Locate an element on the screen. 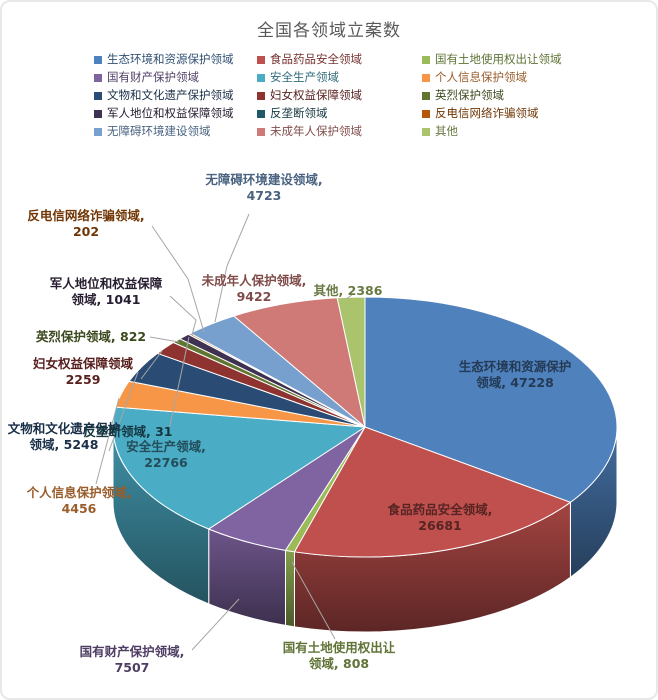 The image size is (658, 700). legend-item-6: 文物和文化遗产保护领域 is located at coordinates (175, 95).